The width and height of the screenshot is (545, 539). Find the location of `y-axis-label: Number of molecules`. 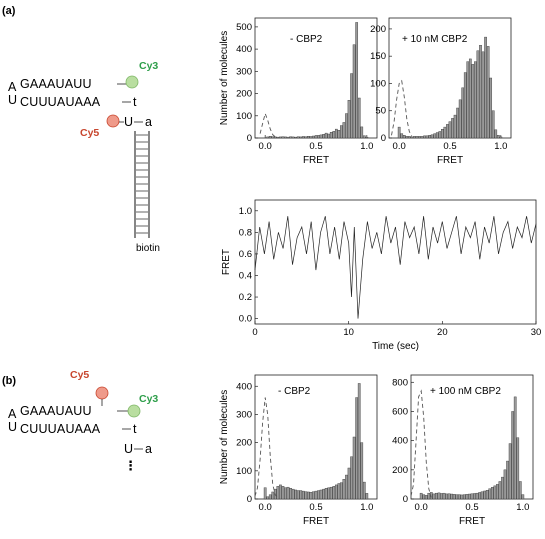

y-axis-label: Number of molecules is located at coordinates (224, 437).